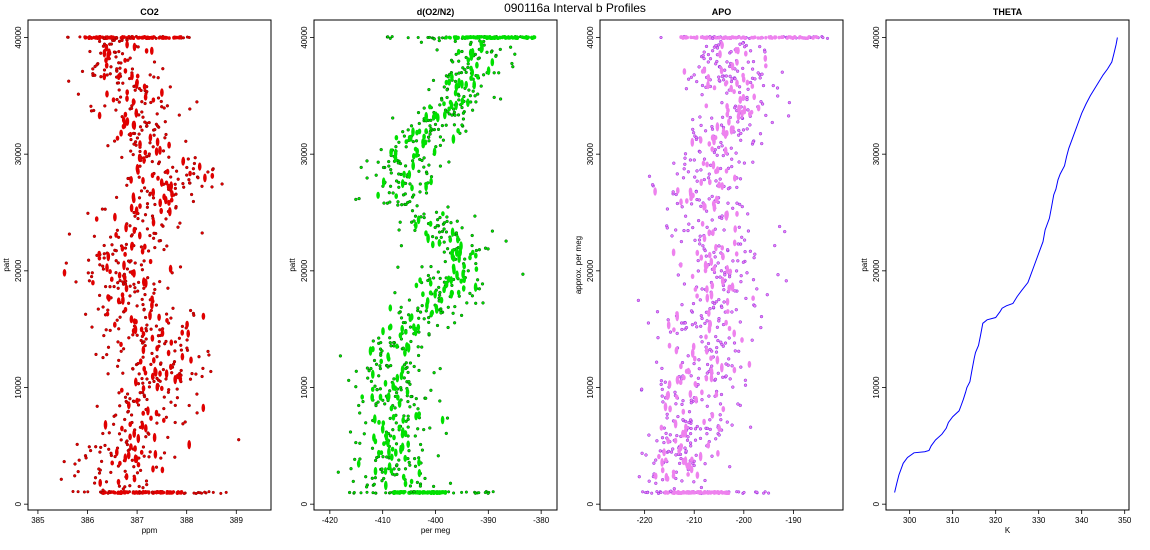  Describe the element at coordinates (150, 265) in the screenshot. I see `plot-area` at that location.